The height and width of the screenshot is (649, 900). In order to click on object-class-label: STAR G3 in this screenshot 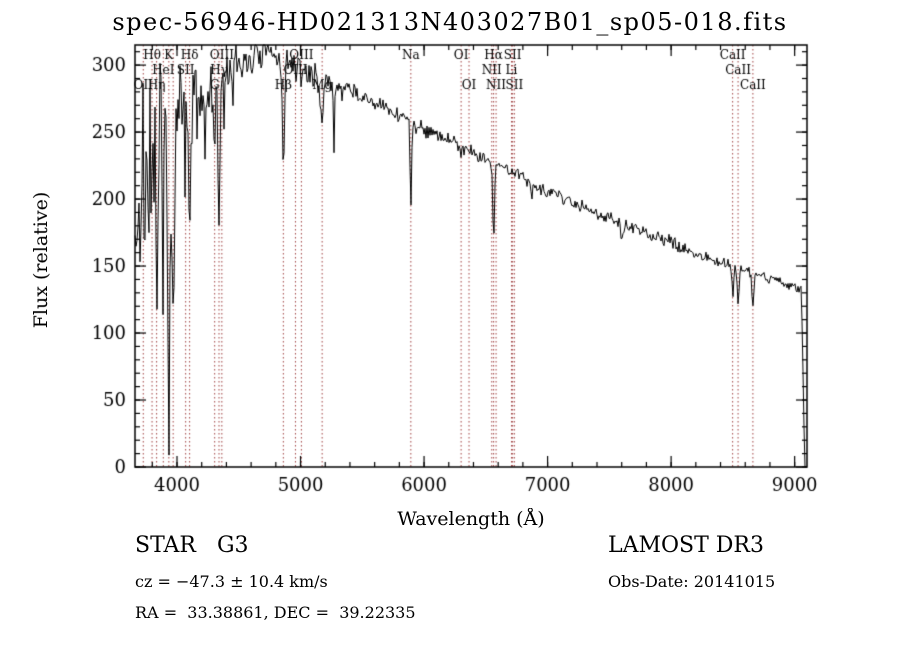, I will do `click(192, 545)`.